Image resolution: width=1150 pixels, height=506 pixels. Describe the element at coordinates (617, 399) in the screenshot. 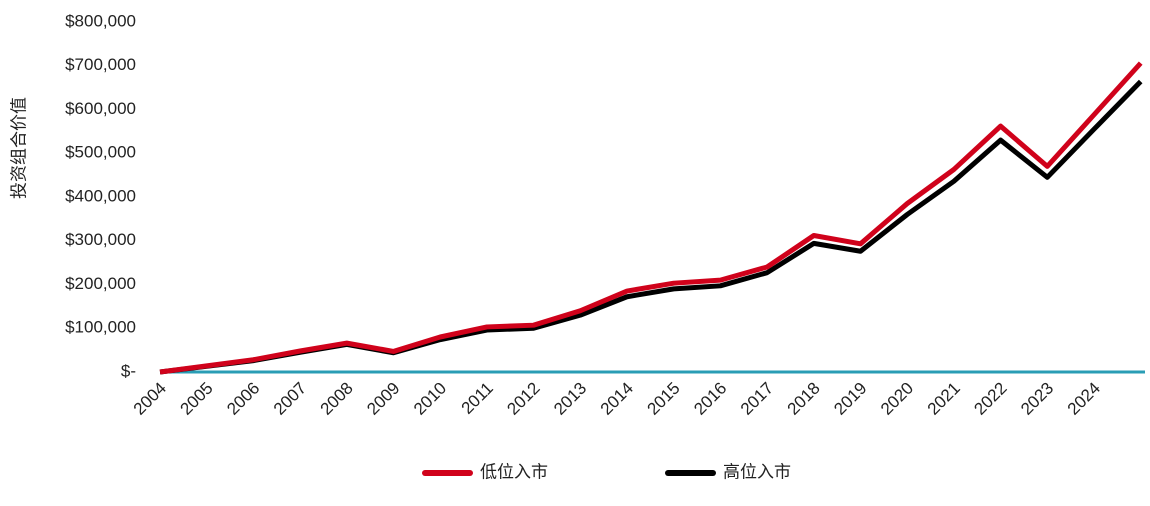

I see `x-tick-label: 2014` at that location.